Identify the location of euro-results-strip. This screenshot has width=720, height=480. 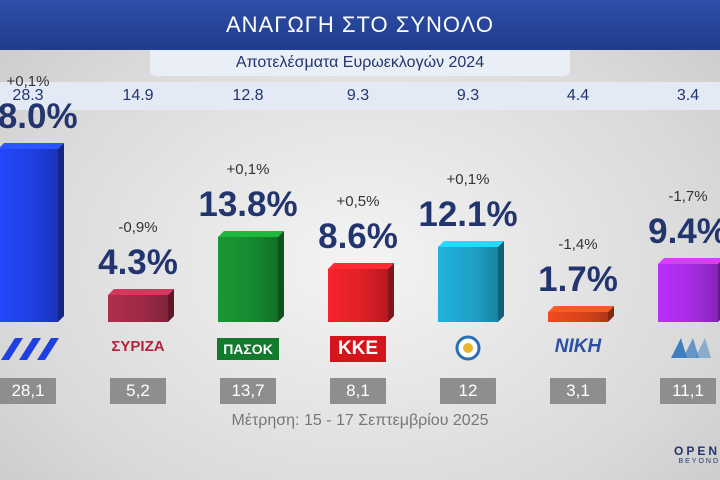
(360, 96).